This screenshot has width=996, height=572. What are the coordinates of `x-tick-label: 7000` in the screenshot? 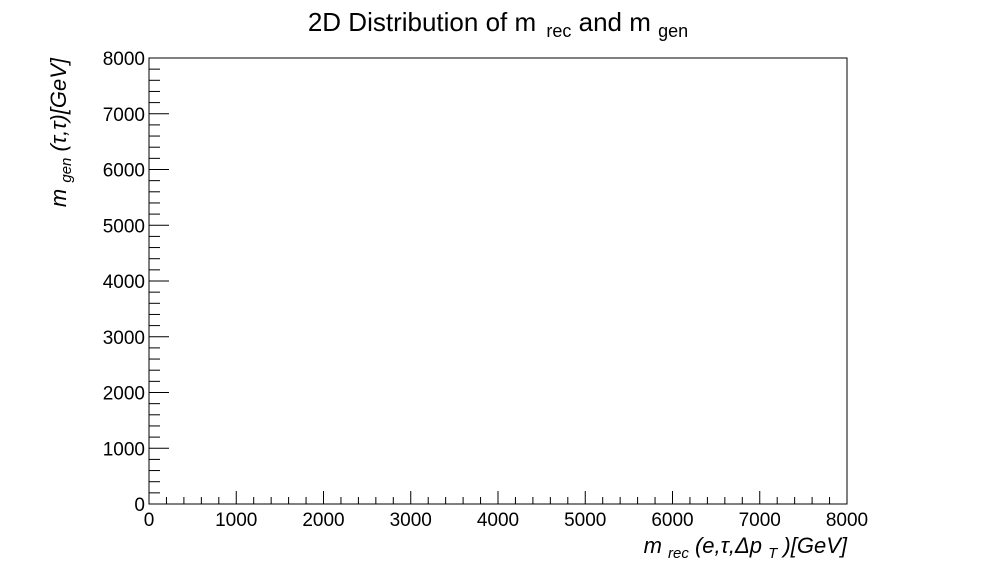 It's located at (760, 520).